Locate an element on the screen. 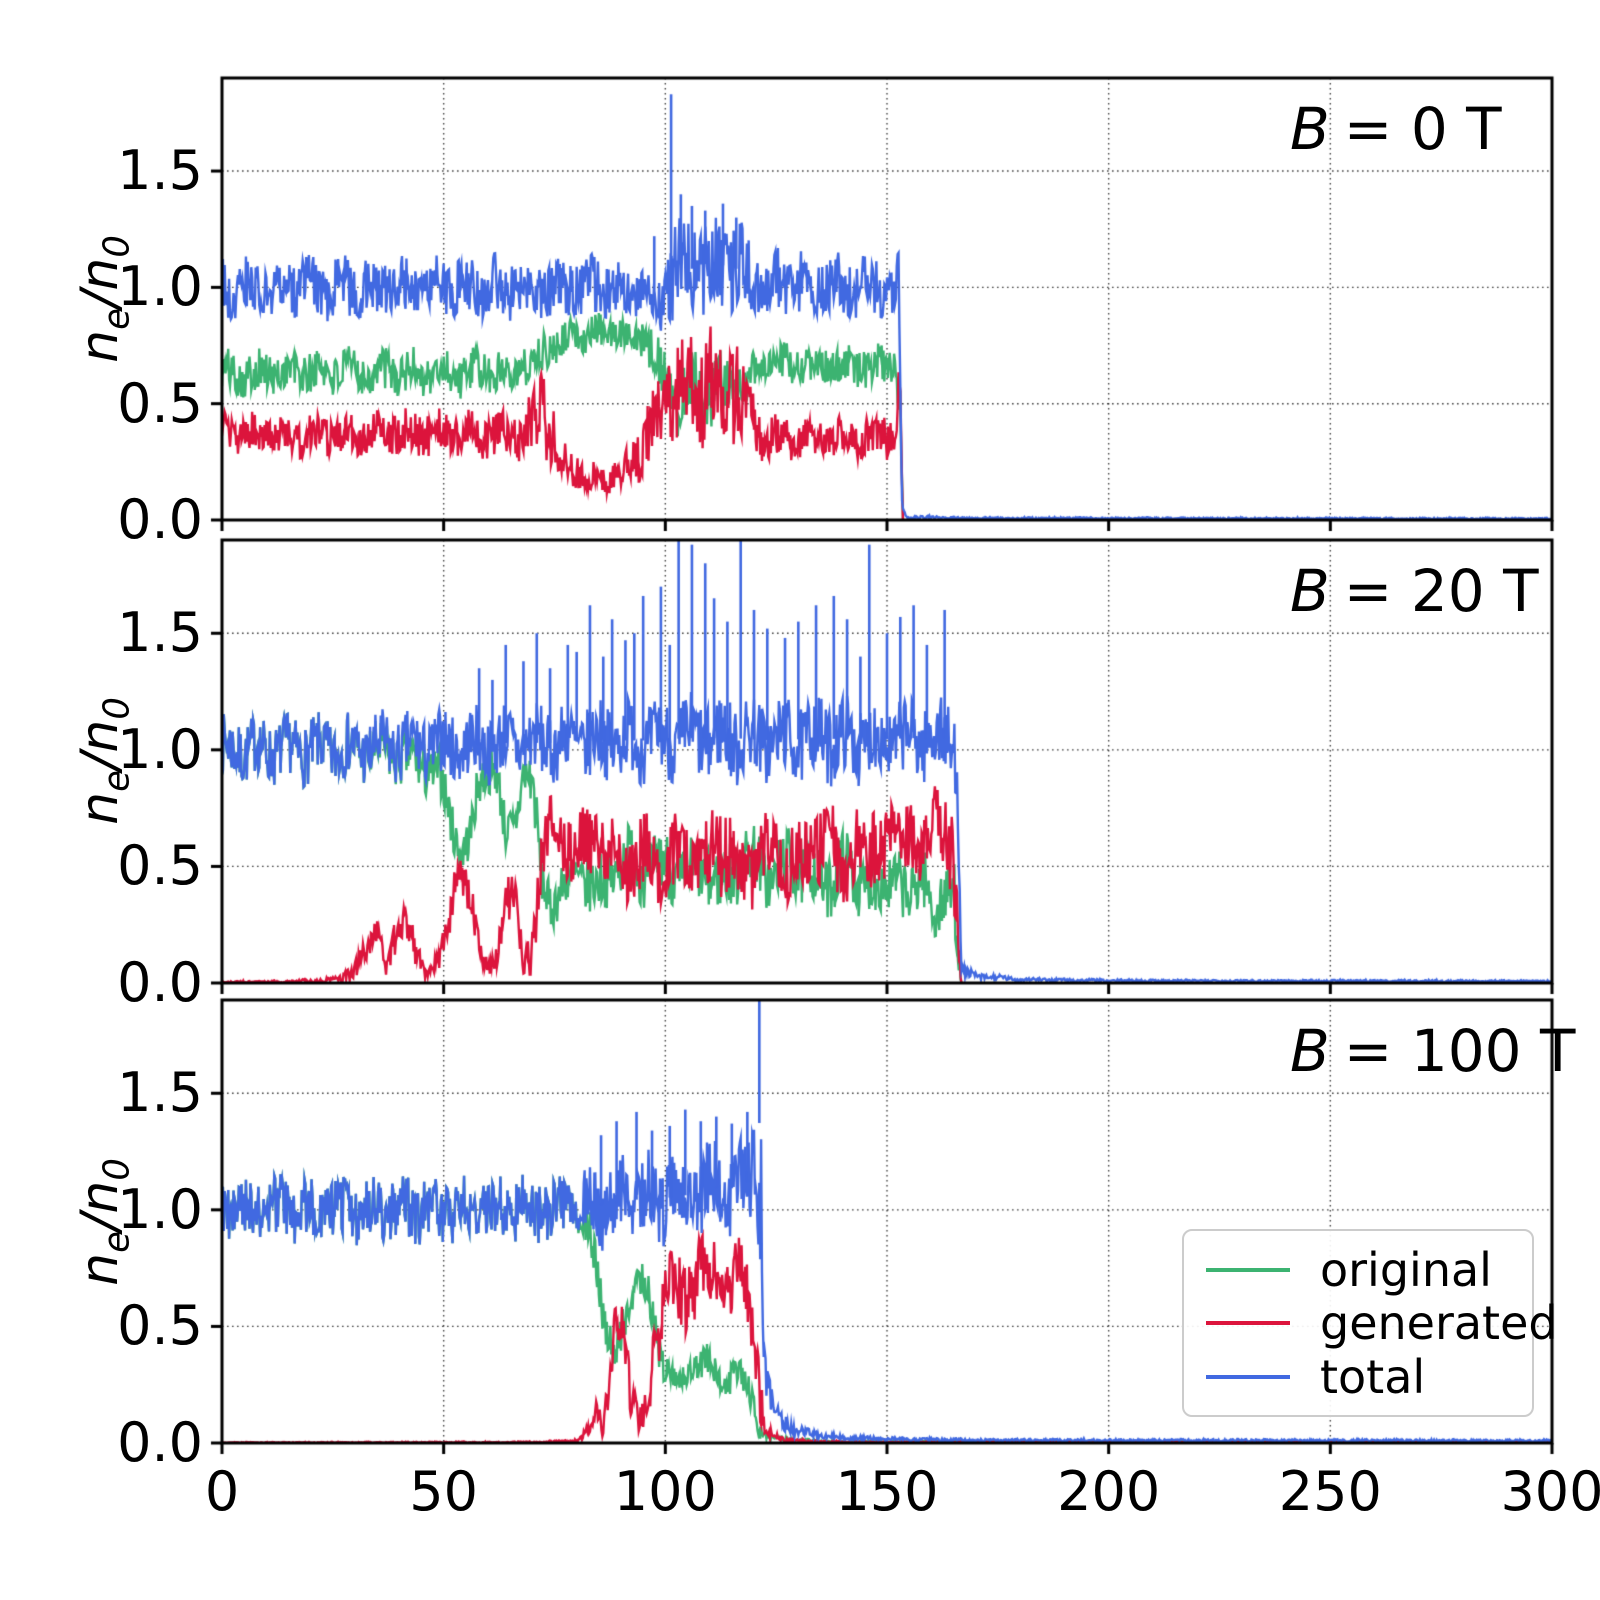  panel-3-title: B = 100 T is located at coordinates (1432, 1051).